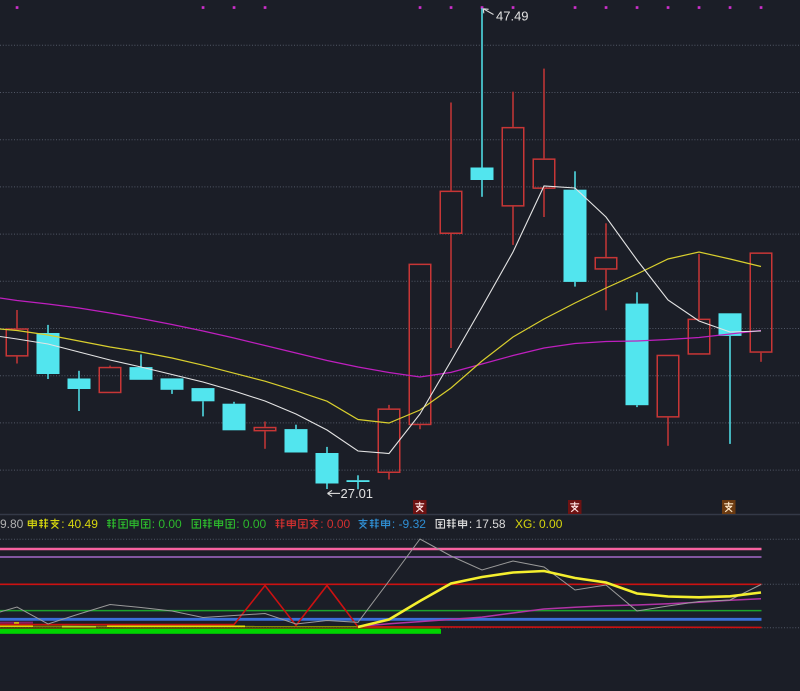  Describe the element at coordinates (539, 524) in the screenshot. I see `svg-text: XG: 0.00` at that location.